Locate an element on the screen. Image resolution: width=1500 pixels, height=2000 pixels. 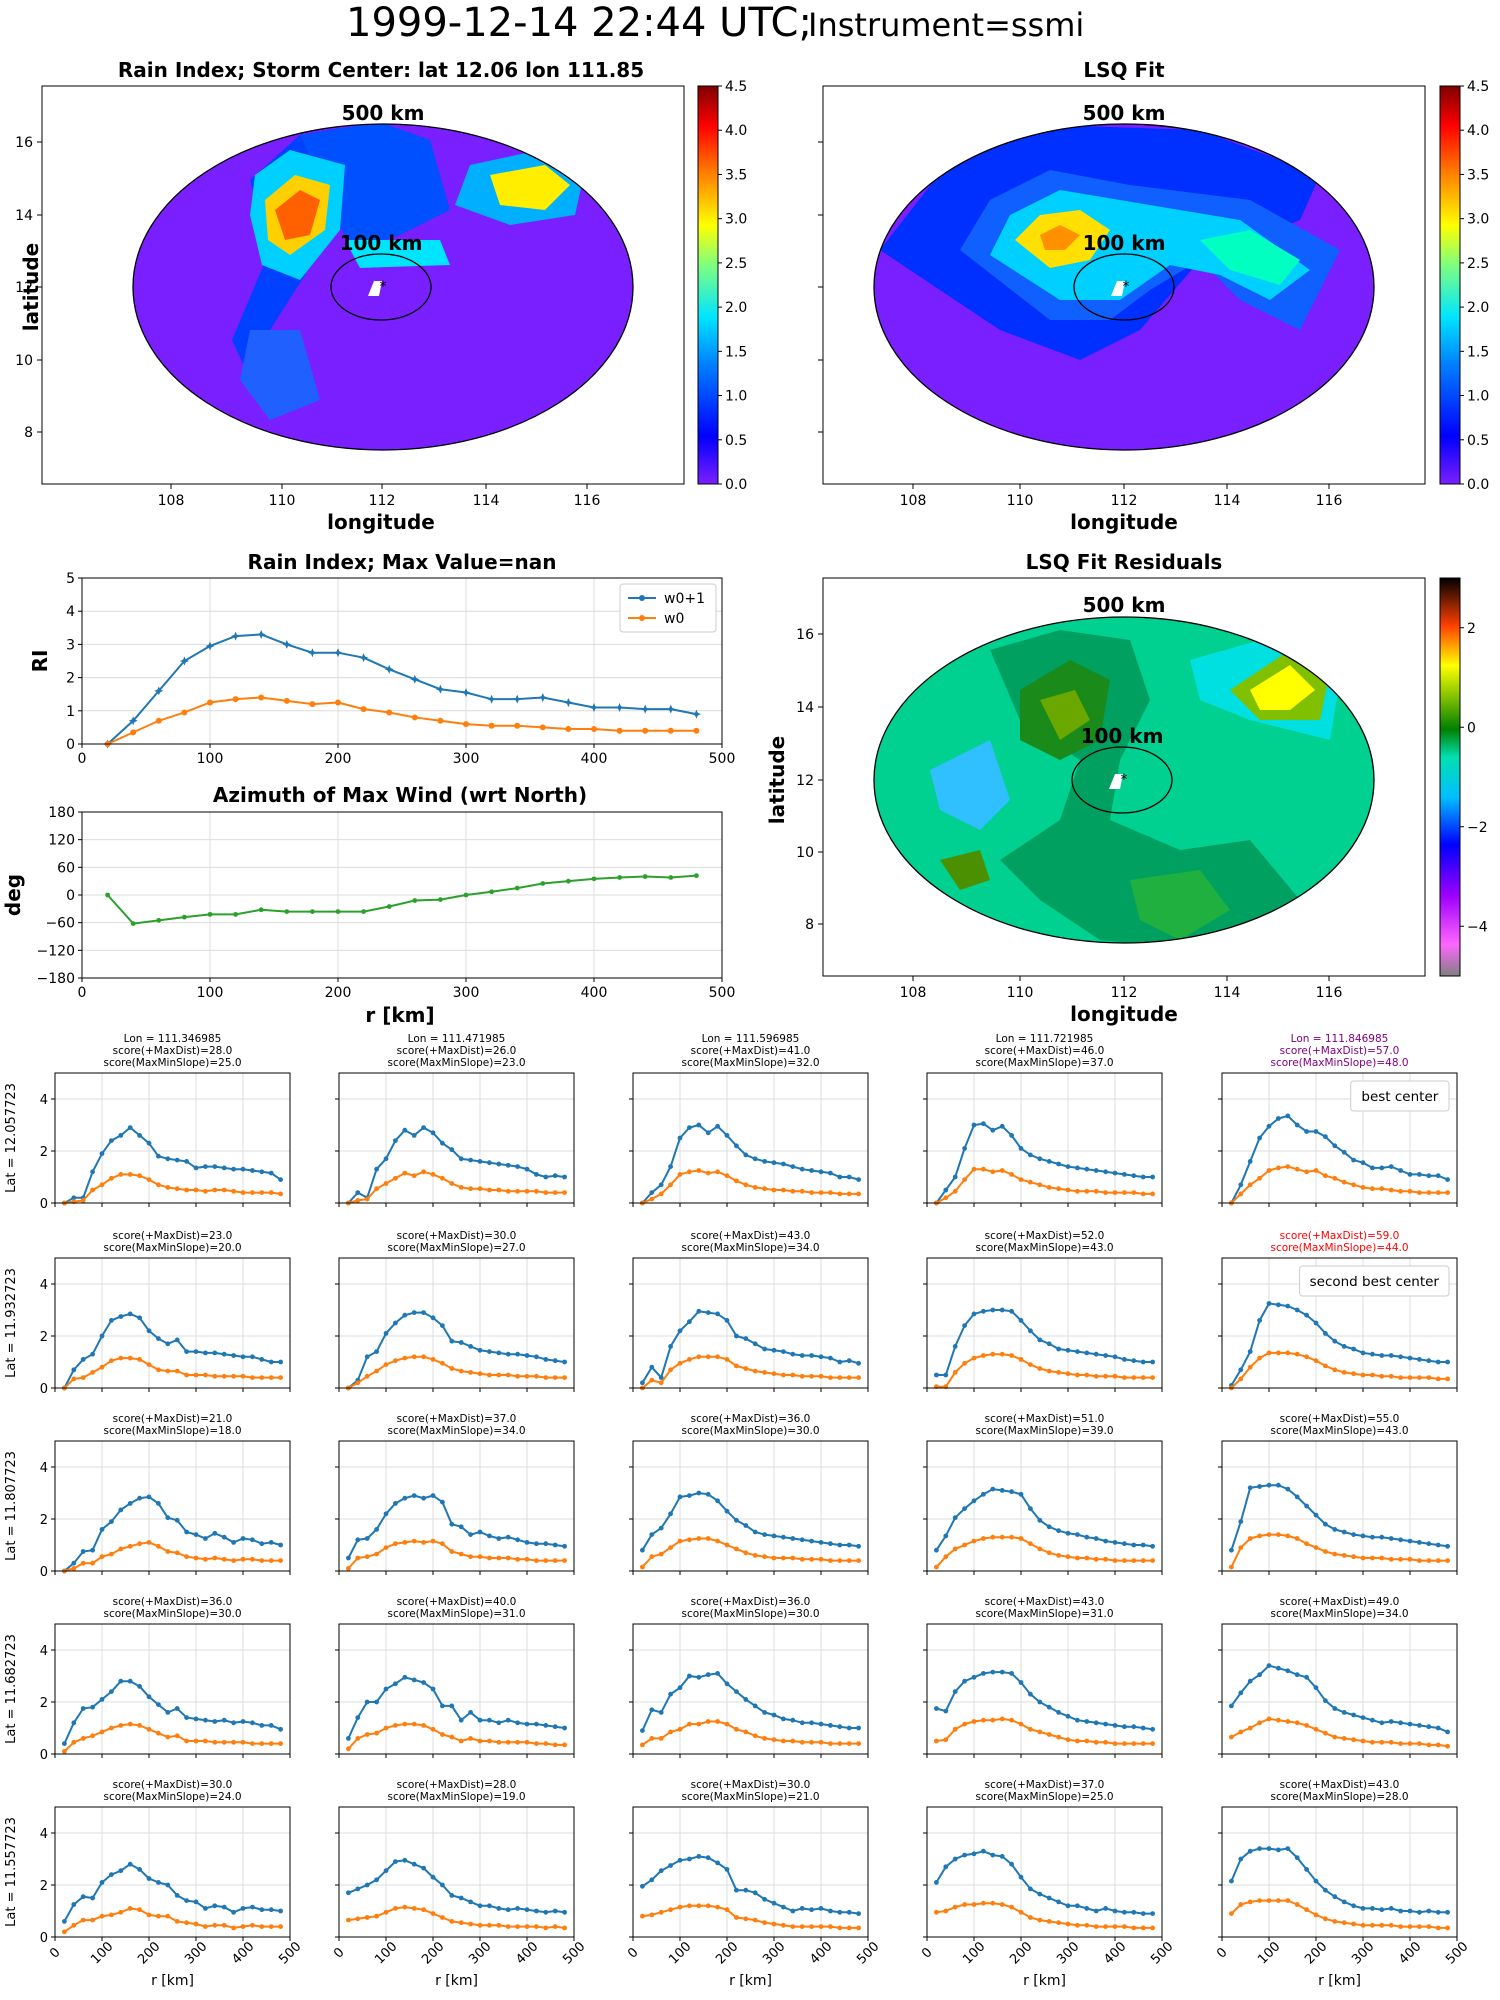
panel-score-slope: score(MaxMinSlope)=34.0 is located at coordinates (1339, 1614).